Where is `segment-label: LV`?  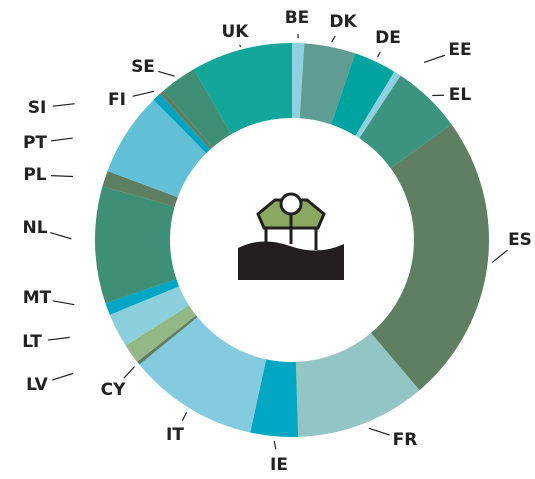
segment-label: LV is located at coordinates (37, 385).